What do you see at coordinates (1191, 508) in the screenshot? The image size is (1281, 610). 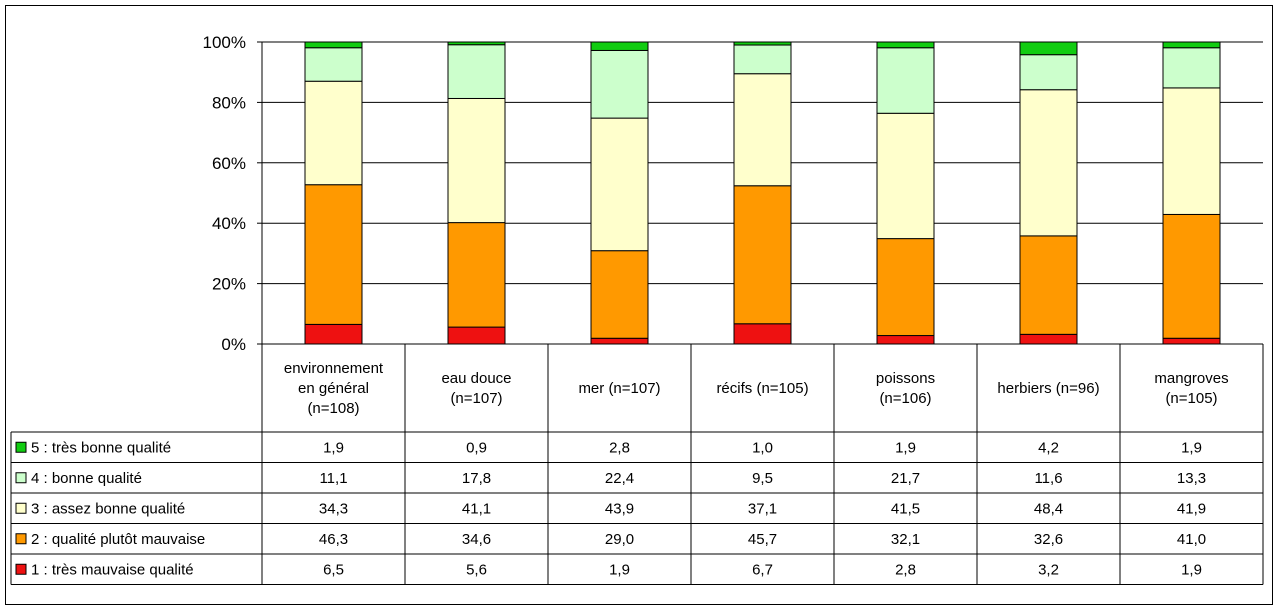 I see `data-label: 41,9` at bounding box center [1191, 508].